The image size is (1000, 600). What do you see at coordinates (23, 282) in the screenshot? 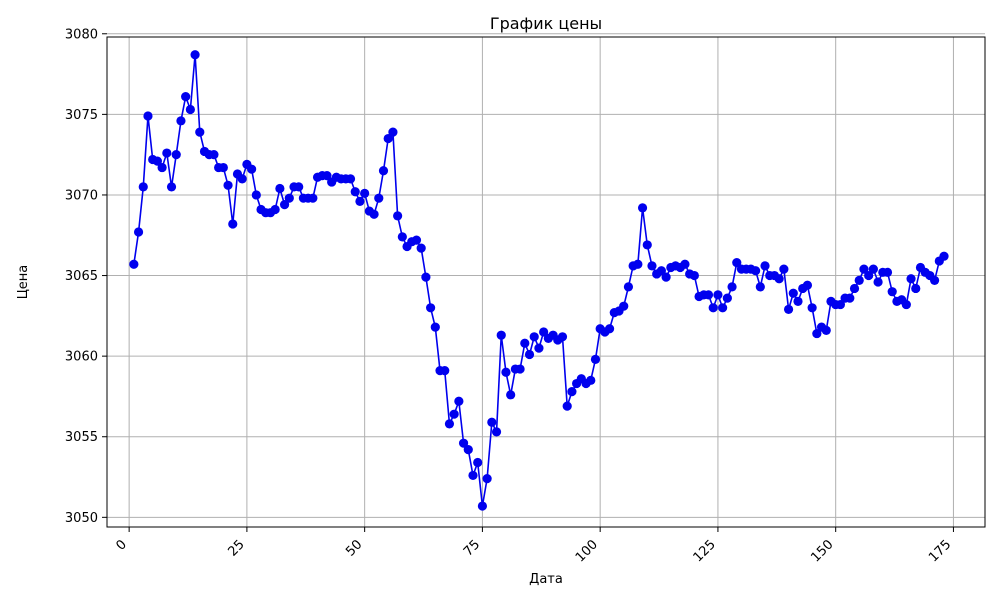
I see `y-axis-title: Цена` at bounding box center [23, 282].